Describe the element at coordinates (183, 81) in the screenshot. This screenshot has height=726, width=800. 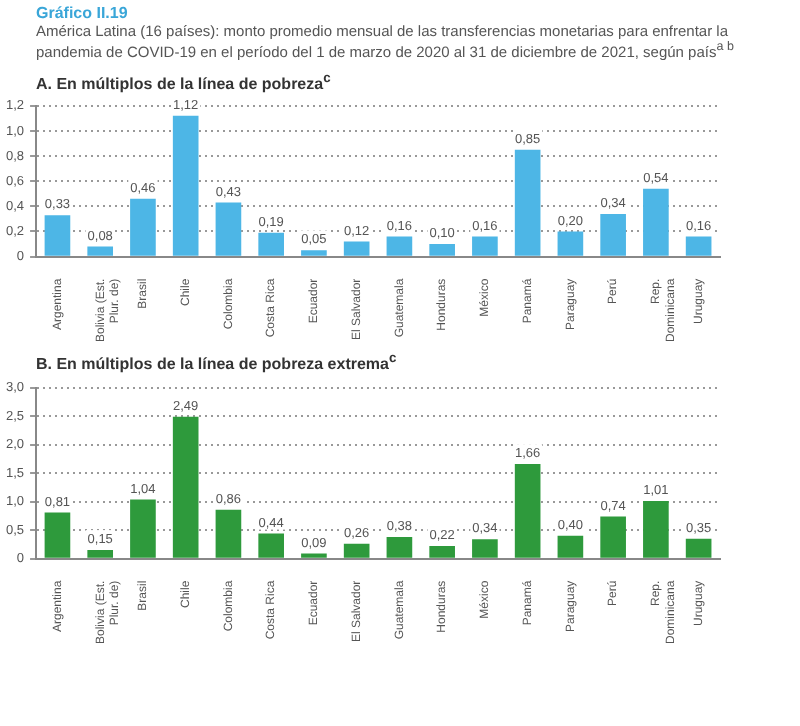
I see `text: A. En múltiplos de la línea de pobreza$^{c}$` at that location.